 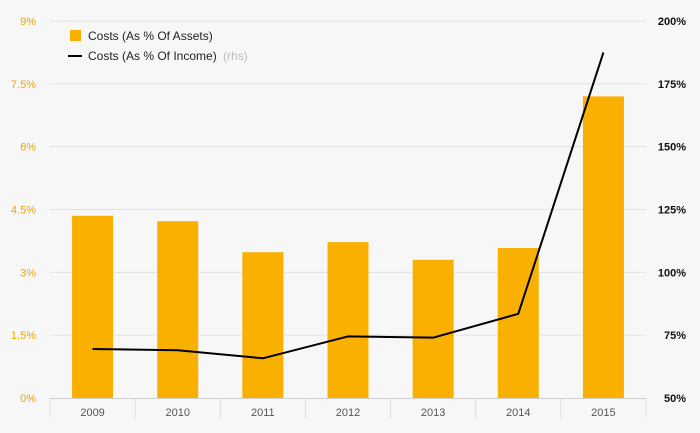 What do you see at coordinates (263, 413) in the screenshot?
I see `x-tick-label: 2011` at bounding box center [263, 413].